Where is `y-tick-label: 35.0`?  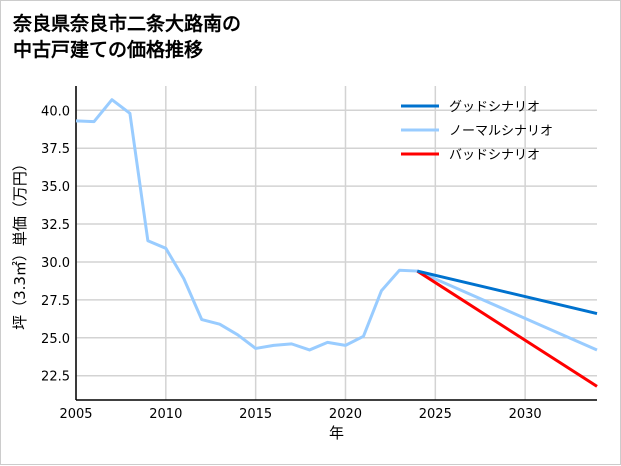
y-tick-label: 35.0 is located at coordinates (55, 187).